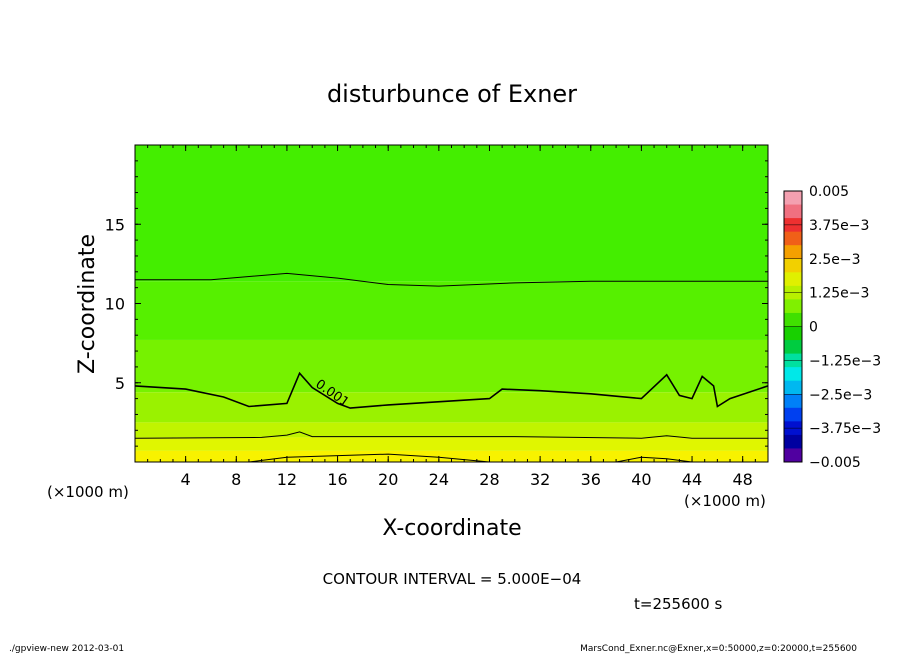 The height and width of the screenshot is (654, 904). What do you see at coordinates (725, 501) in the screenshot?
I see `x-unit-right: (×1000 m)` at bounding box center [725, 501].